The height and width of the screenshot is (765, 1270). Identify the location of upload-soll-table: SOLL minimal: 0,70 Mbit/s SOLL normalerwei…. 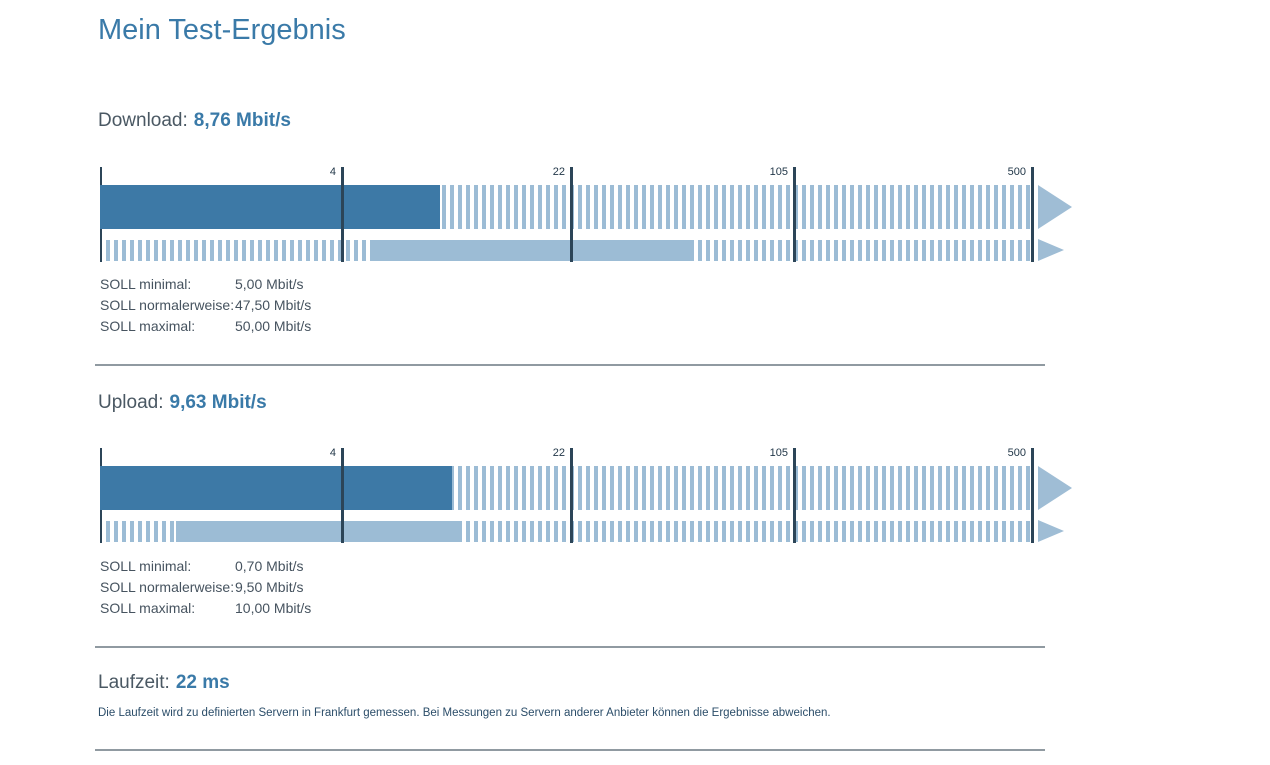
(205, 587).